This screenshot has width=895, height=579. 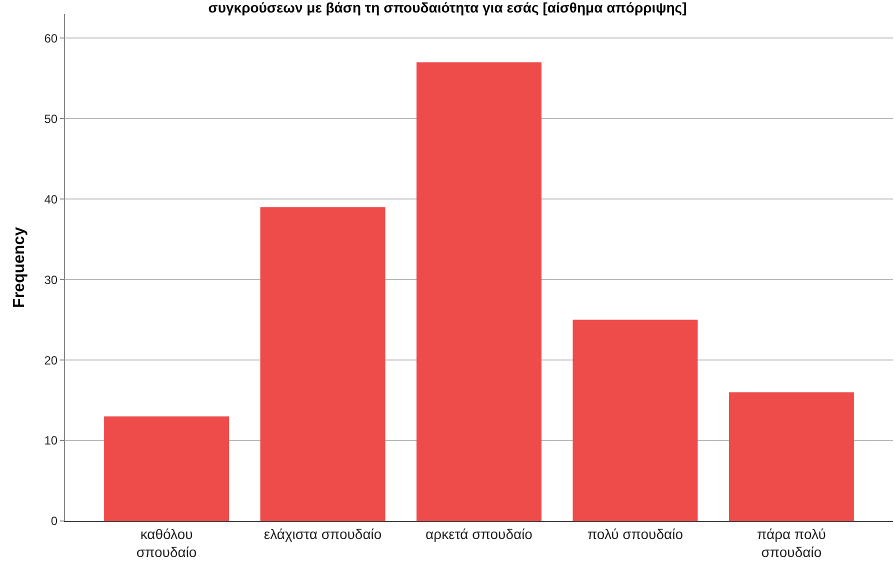 What do you see at coordinates (54, 521) in the screenshot?
I see `y-tick-label: 0` at bounding box center [54, 521].